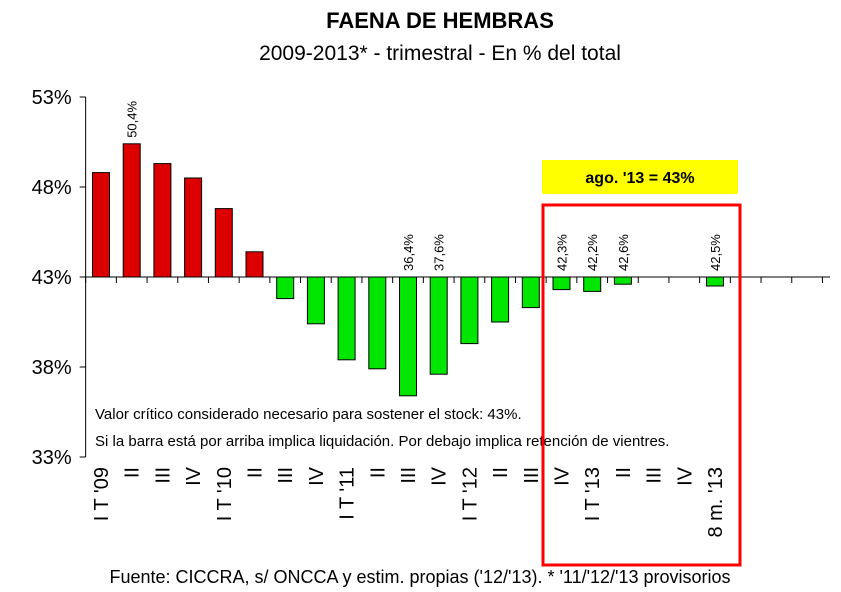 This screenshot has height=592, width=841. Describe the element at coordinates (348, 493) in the screenshot. I see `x-tick-label: I T '11` at that location.